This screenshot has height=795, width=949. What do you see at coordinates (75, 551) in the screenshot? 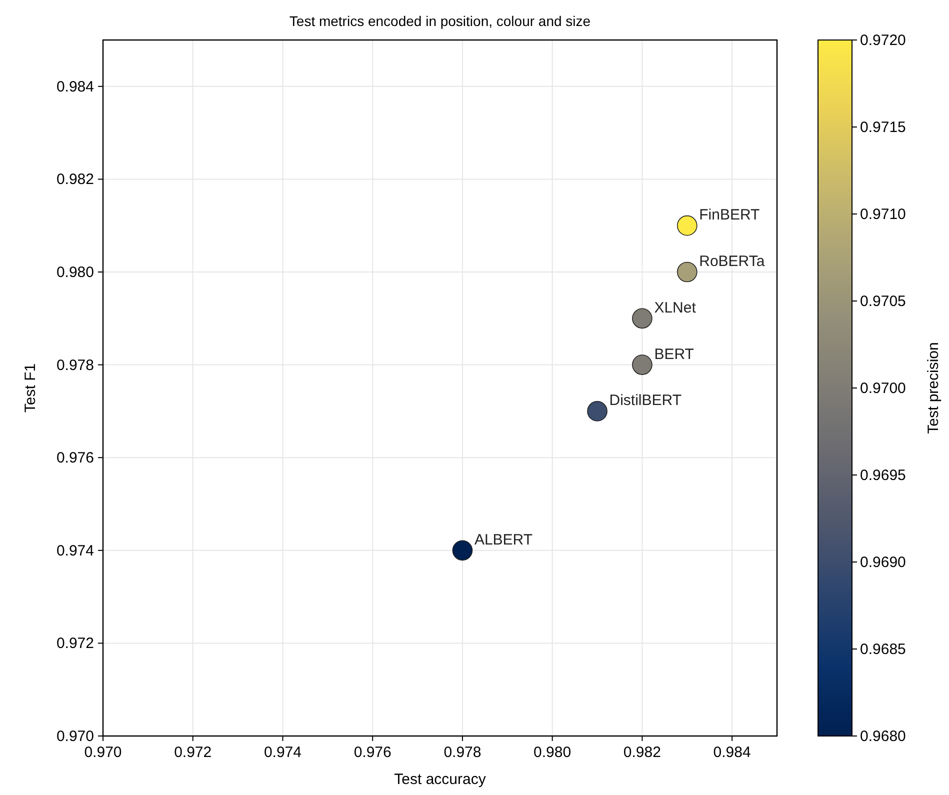
I see `y-tick-label: 0.974` at bounding box center [75, 551].